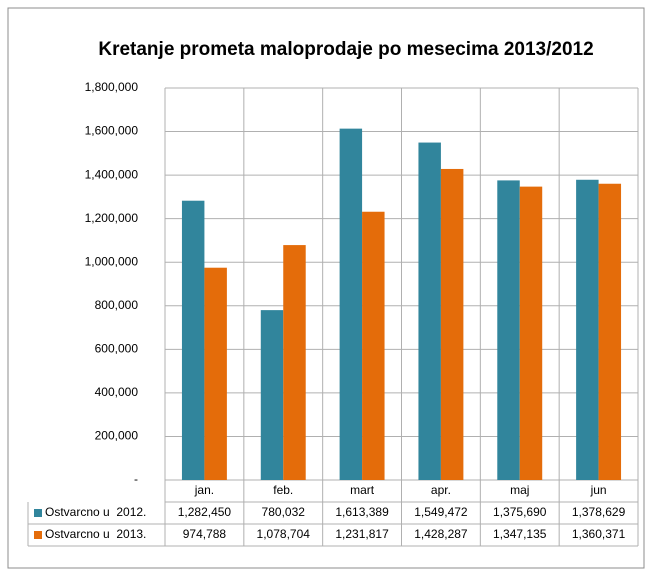  Describe the element at coordinates (441, 490) in the screenshot. I see `x-tick-label: apr.` at that location.